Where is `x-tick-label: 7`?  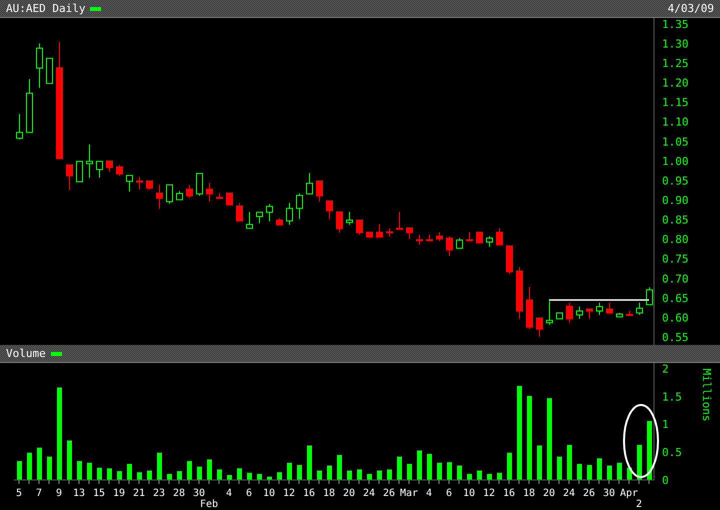 x-tick-label: 7 is located at coordinates (39, 493).